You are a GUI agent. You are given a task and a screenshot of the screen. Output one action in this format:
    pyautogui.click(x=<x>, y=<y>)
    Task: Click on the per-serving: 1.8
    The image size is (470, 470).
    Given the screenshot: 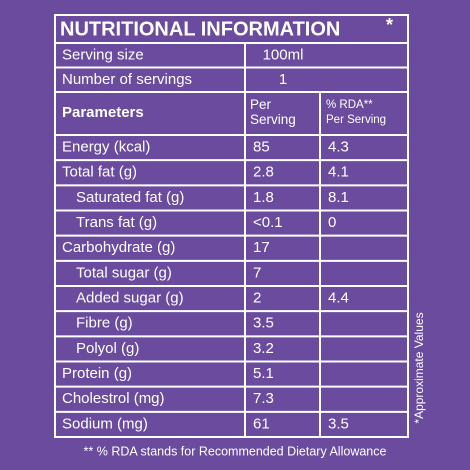 What is the action you would take?
    pyautogui.click(x=263, y=197)
    